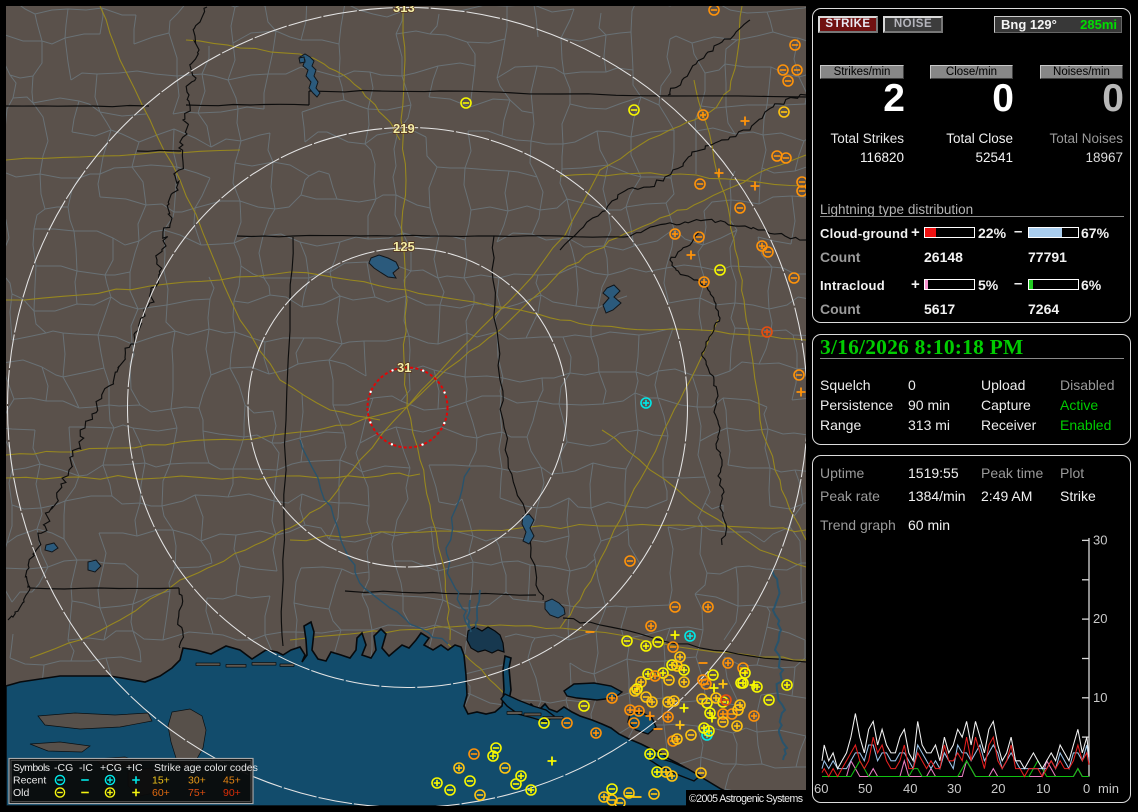 This screenshot has height=812, width=1138. Describe the element at coordinates (197, 793) in the screenshot. I see `svg-text: 75+` at that location.